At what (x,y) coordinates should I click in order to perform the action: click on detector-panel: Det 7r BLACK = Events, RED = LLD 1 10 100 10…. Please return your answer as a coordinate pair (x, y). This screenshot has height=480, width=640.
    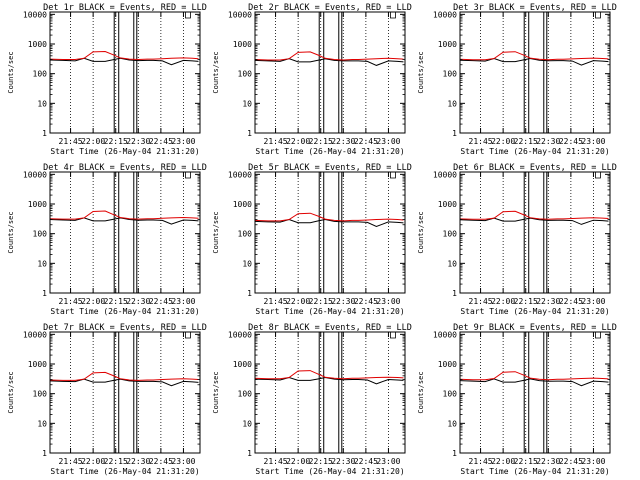
    Looking at the image, I should click on (107, 399).